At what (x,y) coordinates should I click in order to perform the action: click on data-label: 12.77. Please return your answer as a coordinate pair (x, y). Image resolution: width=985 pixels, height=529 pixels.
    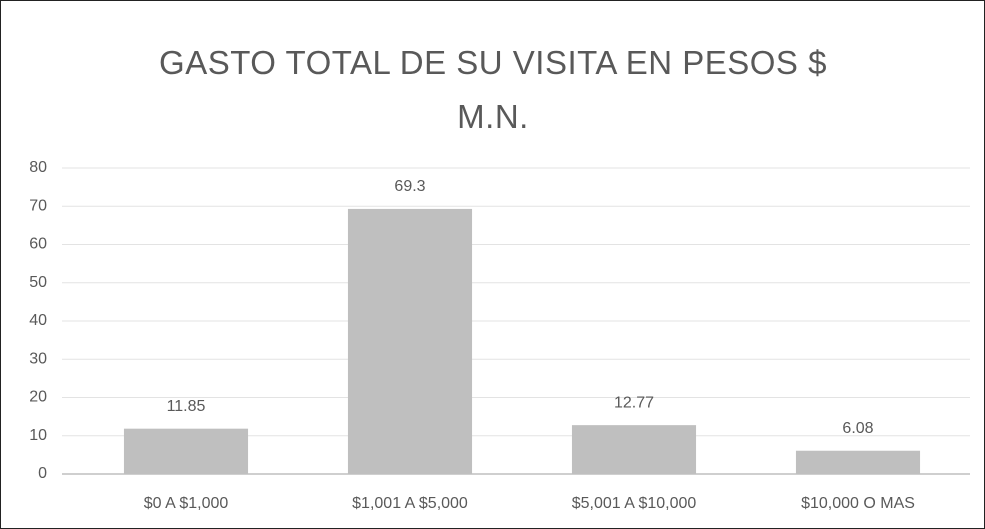
    Looking at the image, I should click on (634, 402).